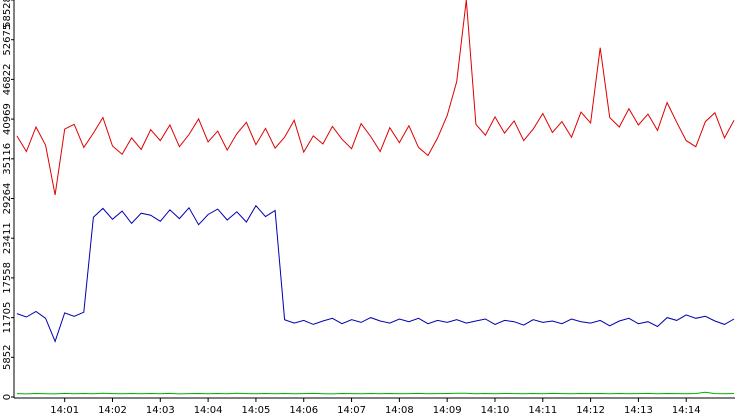 Image resolution: width=735 pixels, height=415 pixels. Describe the element at coordinates (7, 278) in the screenshot. I see `y-tick-label: 17558` at that location.